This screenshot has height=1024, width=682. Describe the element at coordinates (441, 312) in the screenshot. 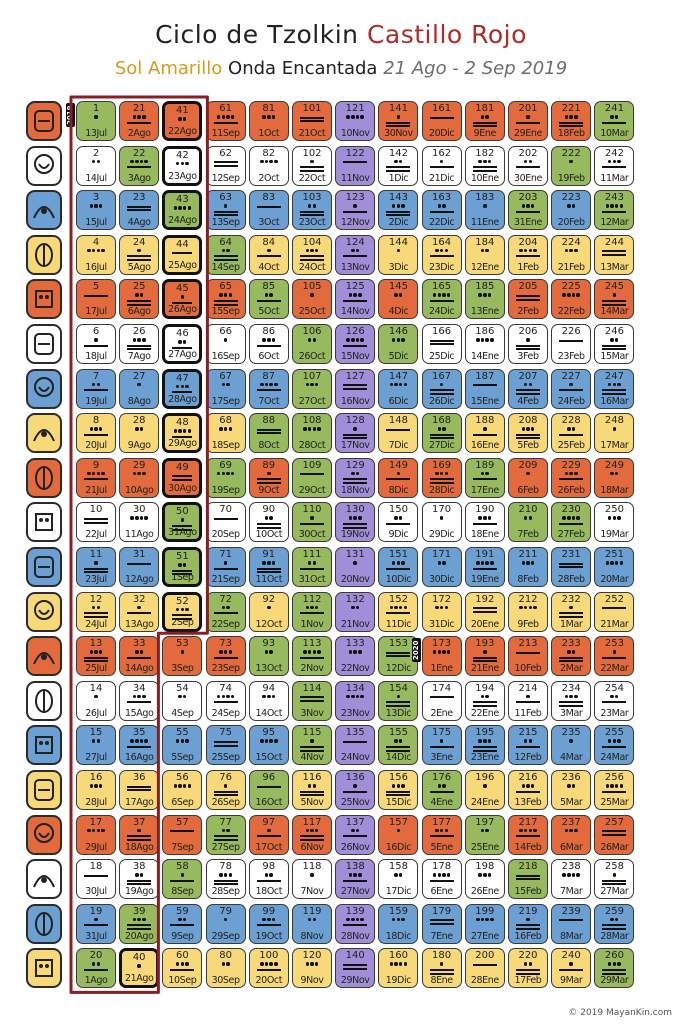

I see `kin-date: 24Dic` at that location.